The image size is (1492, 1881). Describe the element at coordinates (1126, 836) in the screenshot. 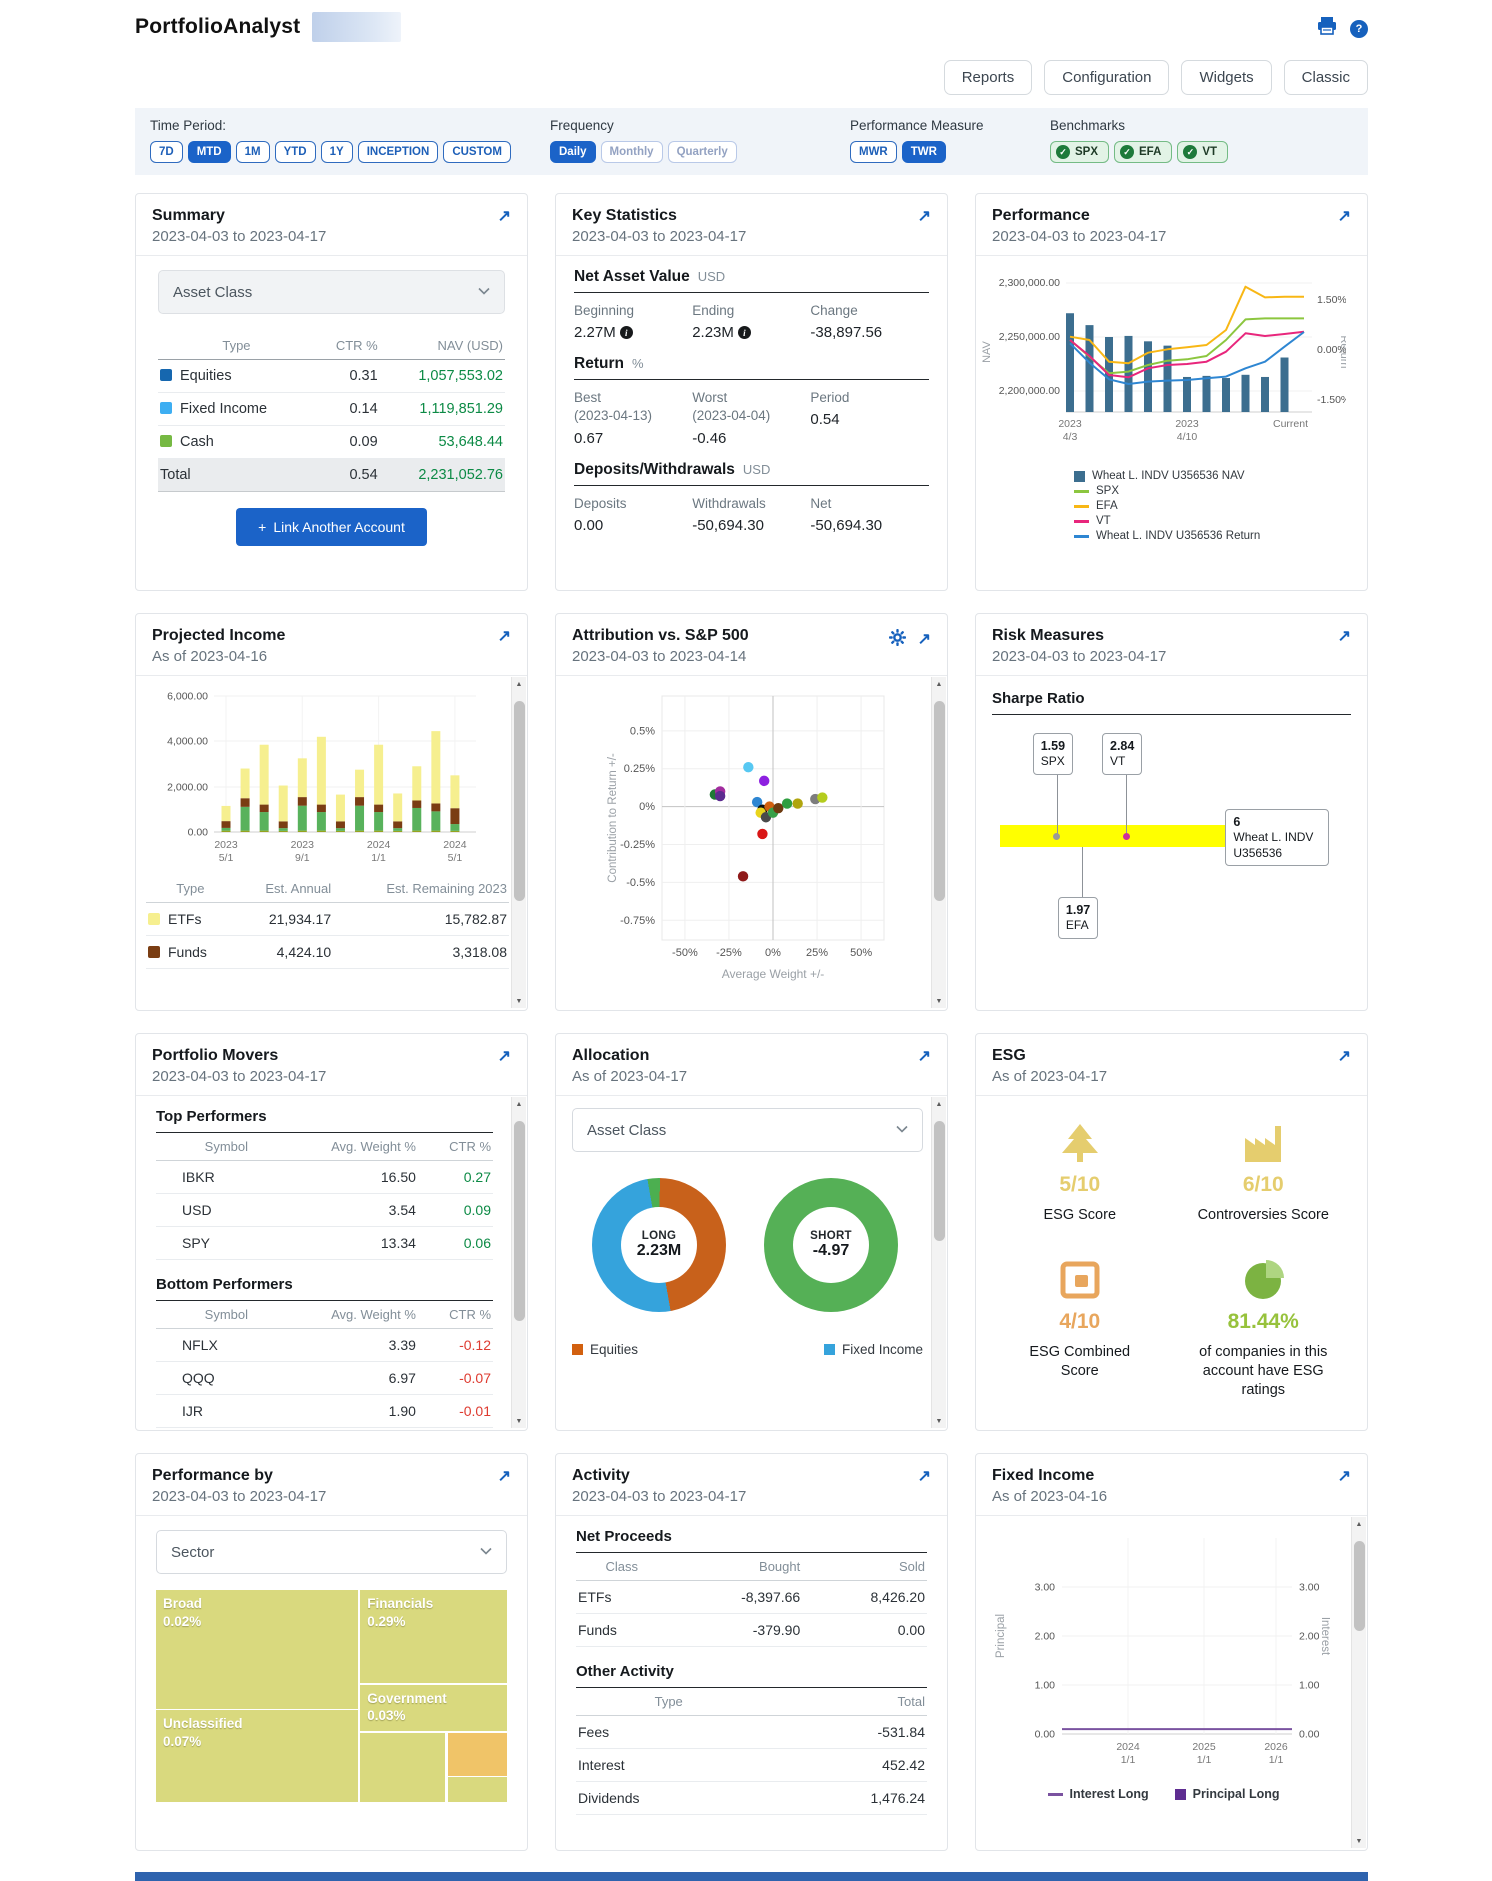

I see `band-marker-dot` at that location.